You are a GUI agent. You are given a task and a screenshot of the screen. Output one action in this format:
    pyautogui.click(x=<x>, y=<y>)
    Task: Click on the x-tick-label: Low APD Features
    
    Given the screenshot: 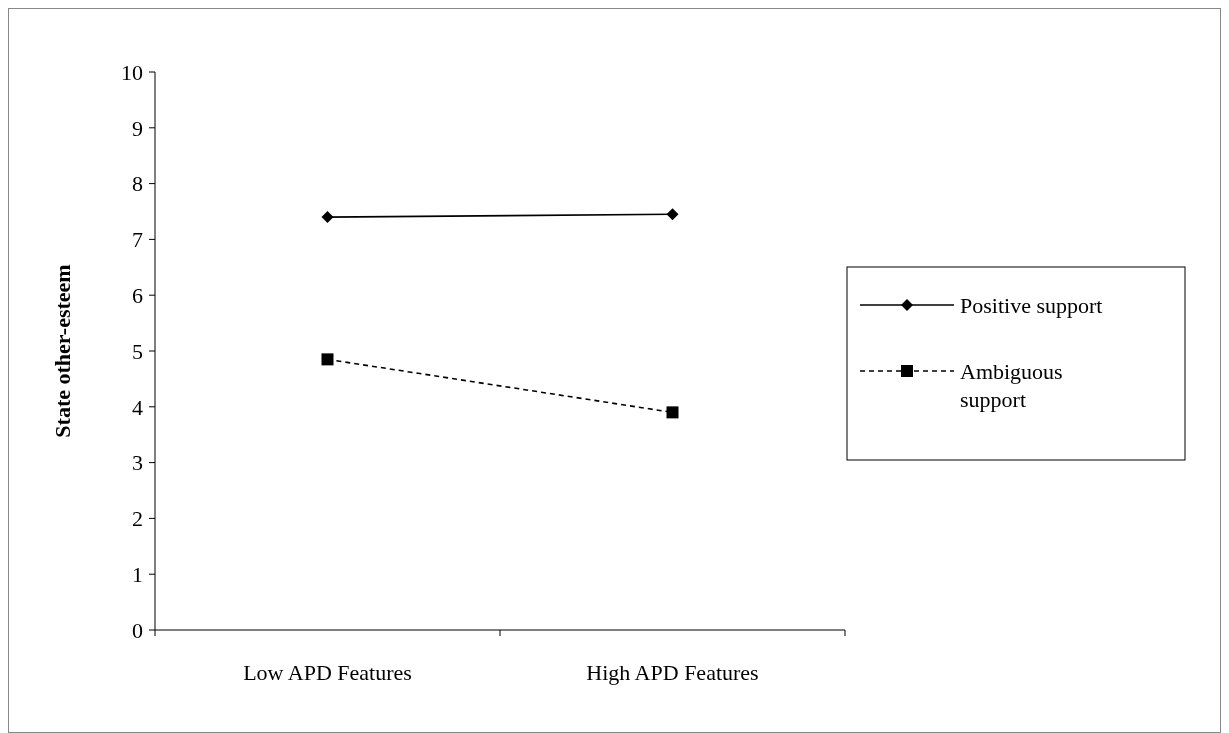 What is the action you would take?
    pyautogui.click(x=327, y=672)
    